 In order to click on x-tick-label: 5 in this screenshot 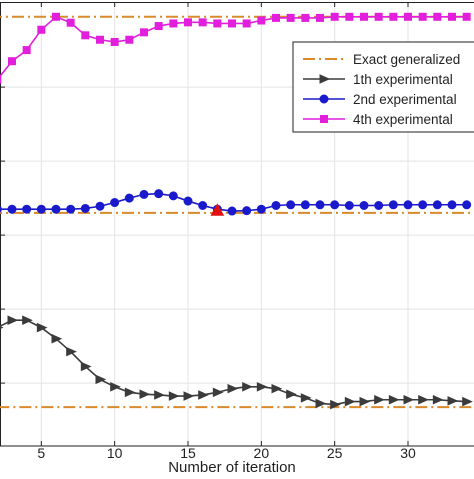, I will do `click(41, 453)`.